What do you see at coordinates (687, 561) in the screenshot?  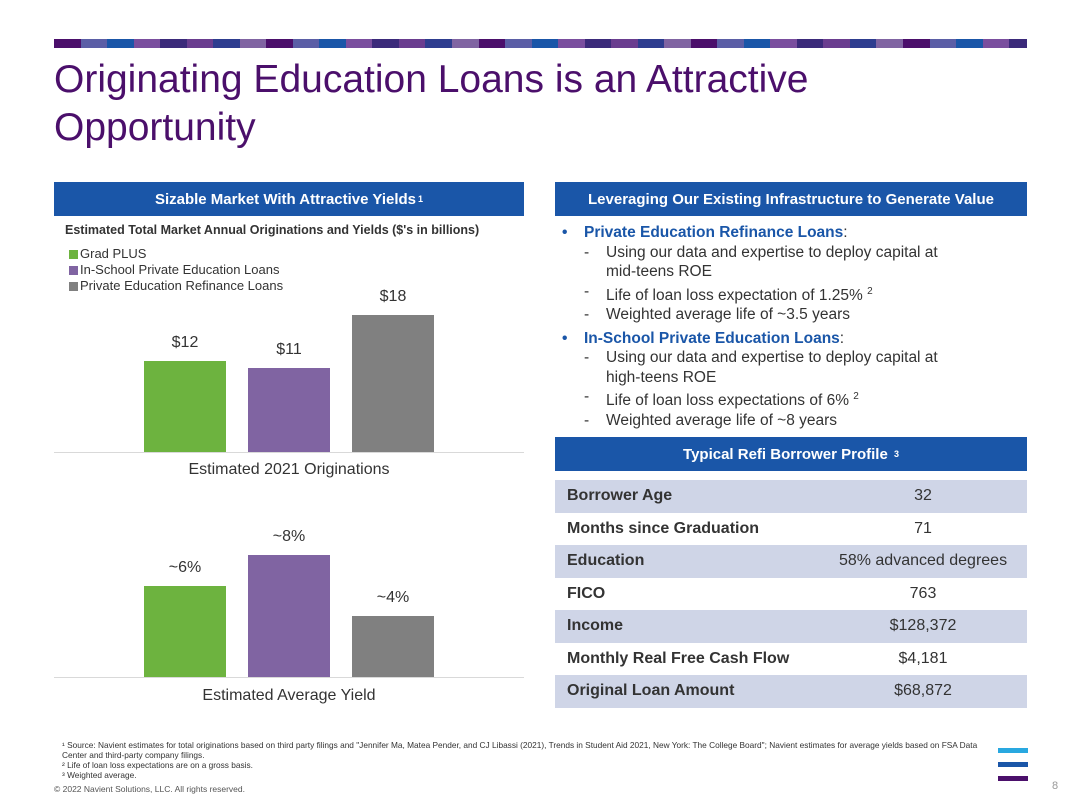 I see `row-label: Education` at bounding box center [687, 561].